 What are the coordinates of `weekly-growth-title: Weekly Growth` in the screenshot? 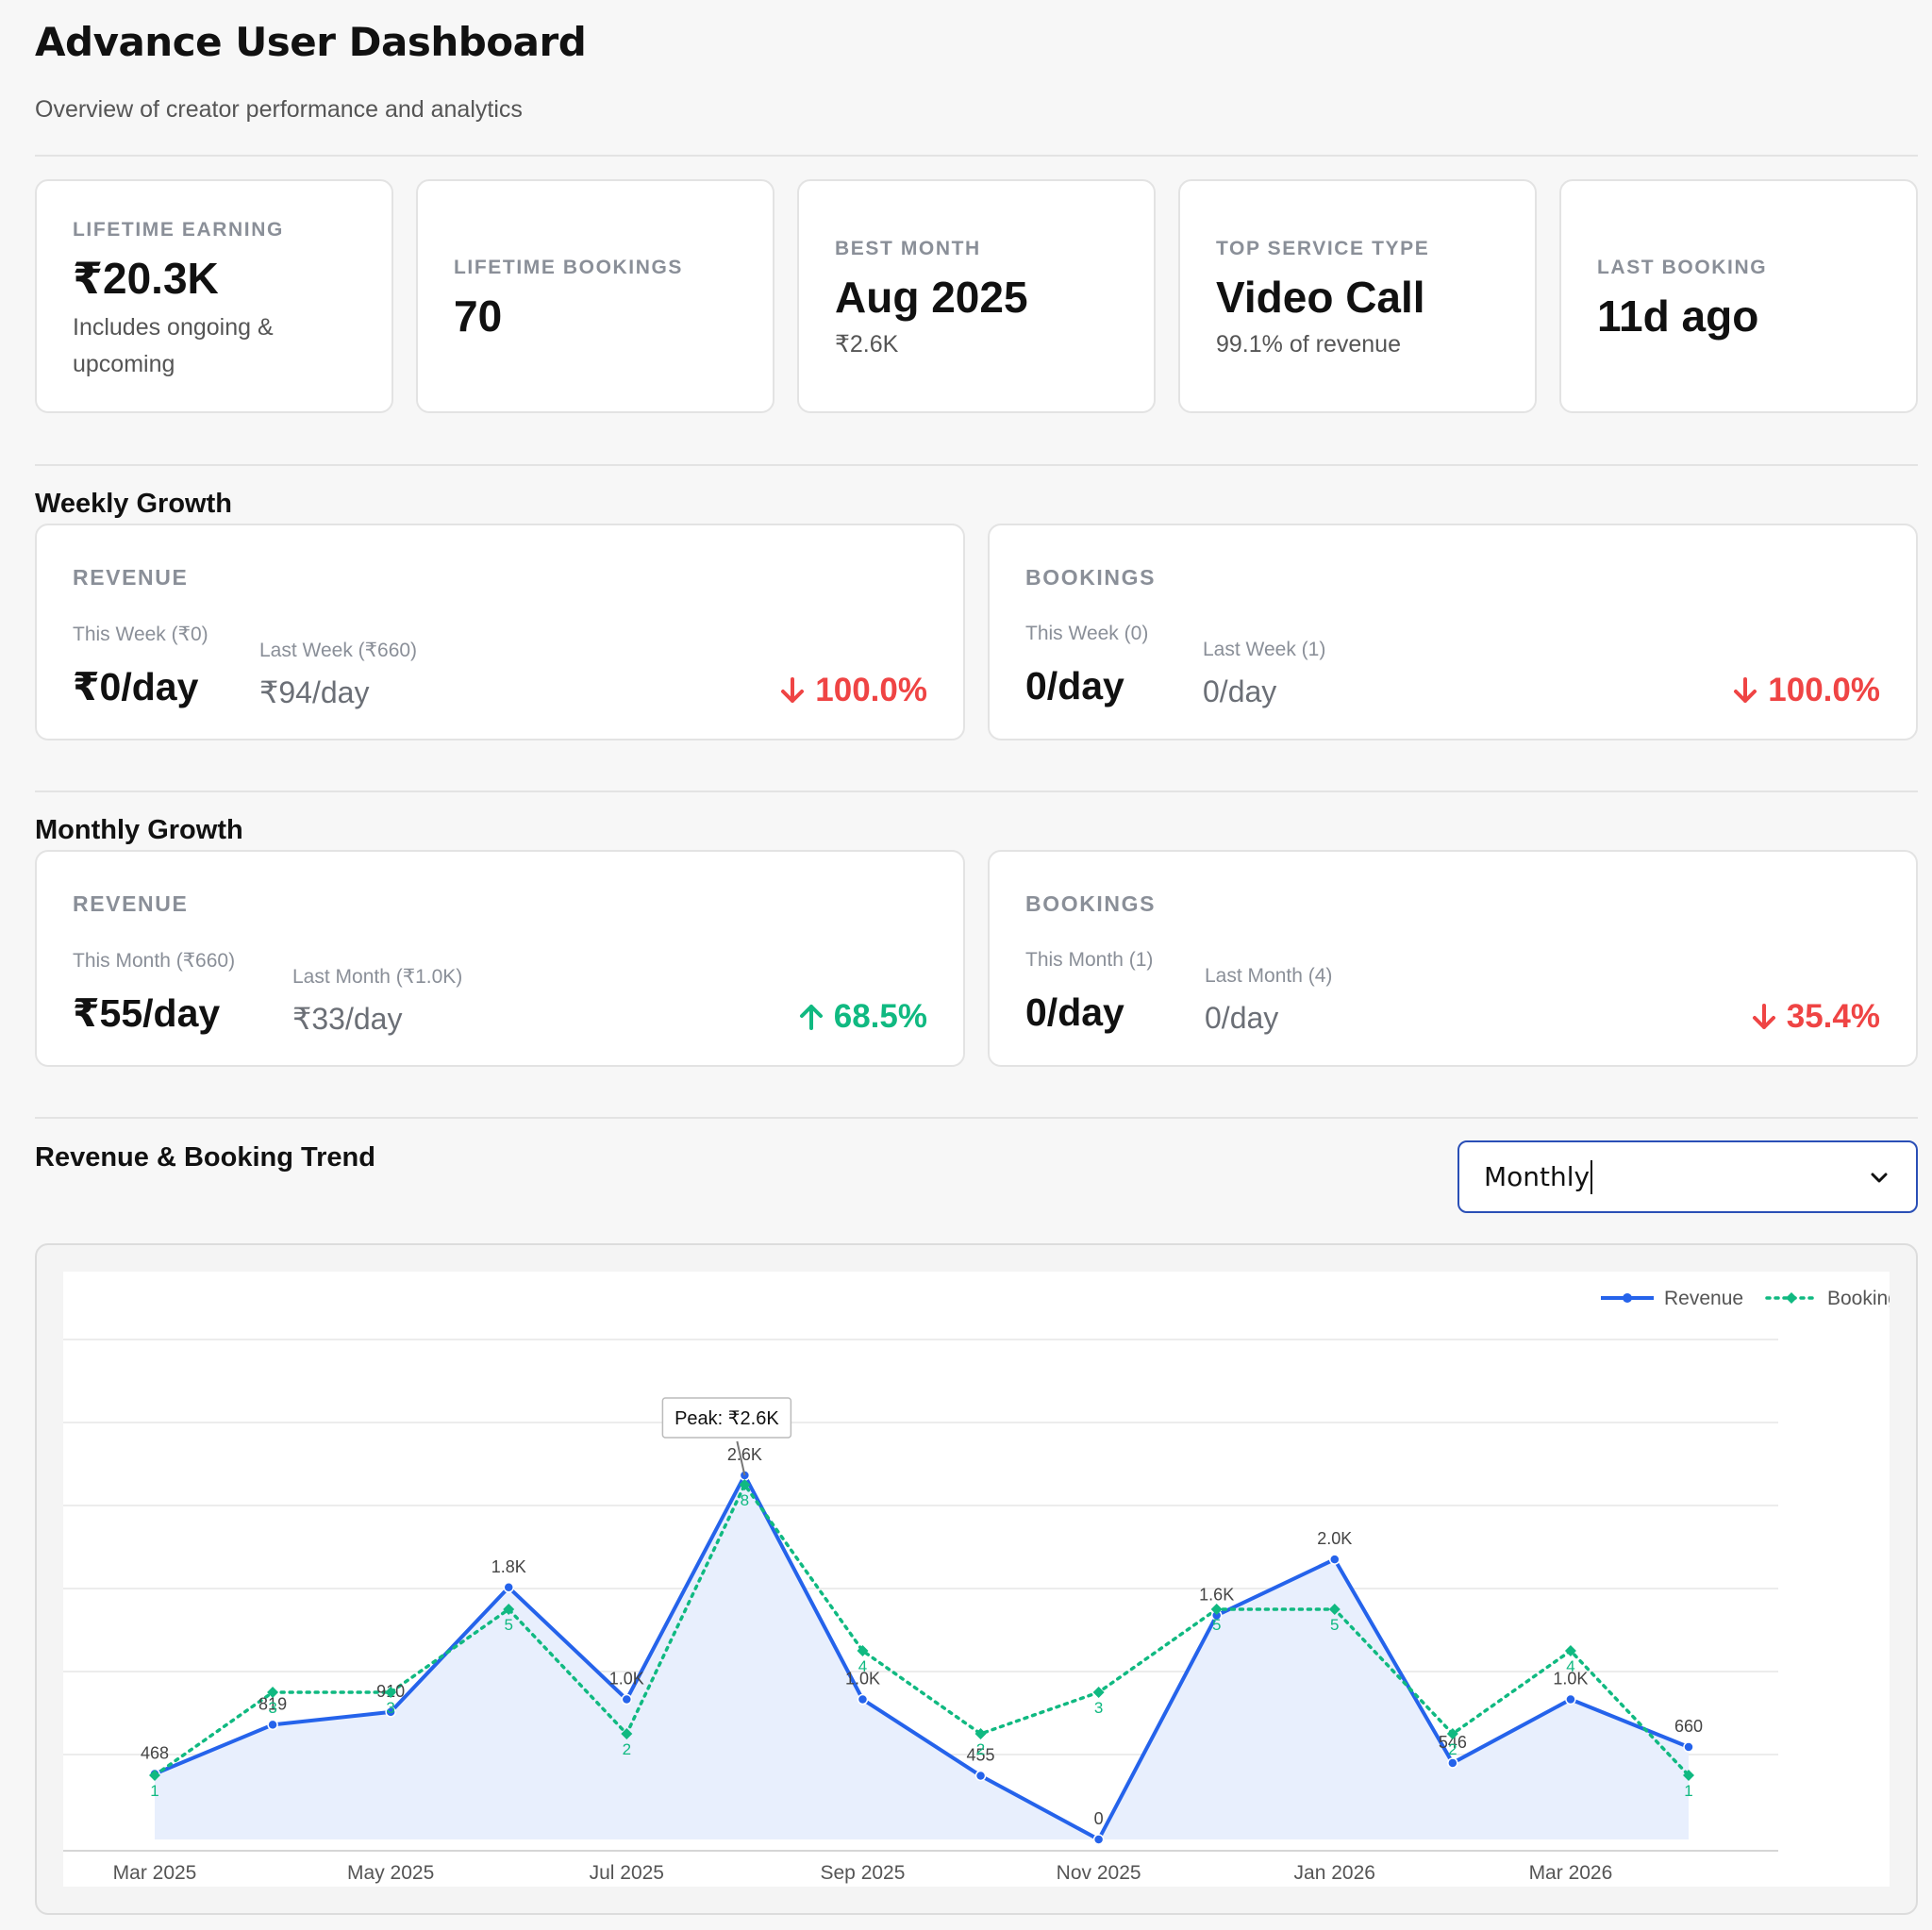 It's located at (133, 504).